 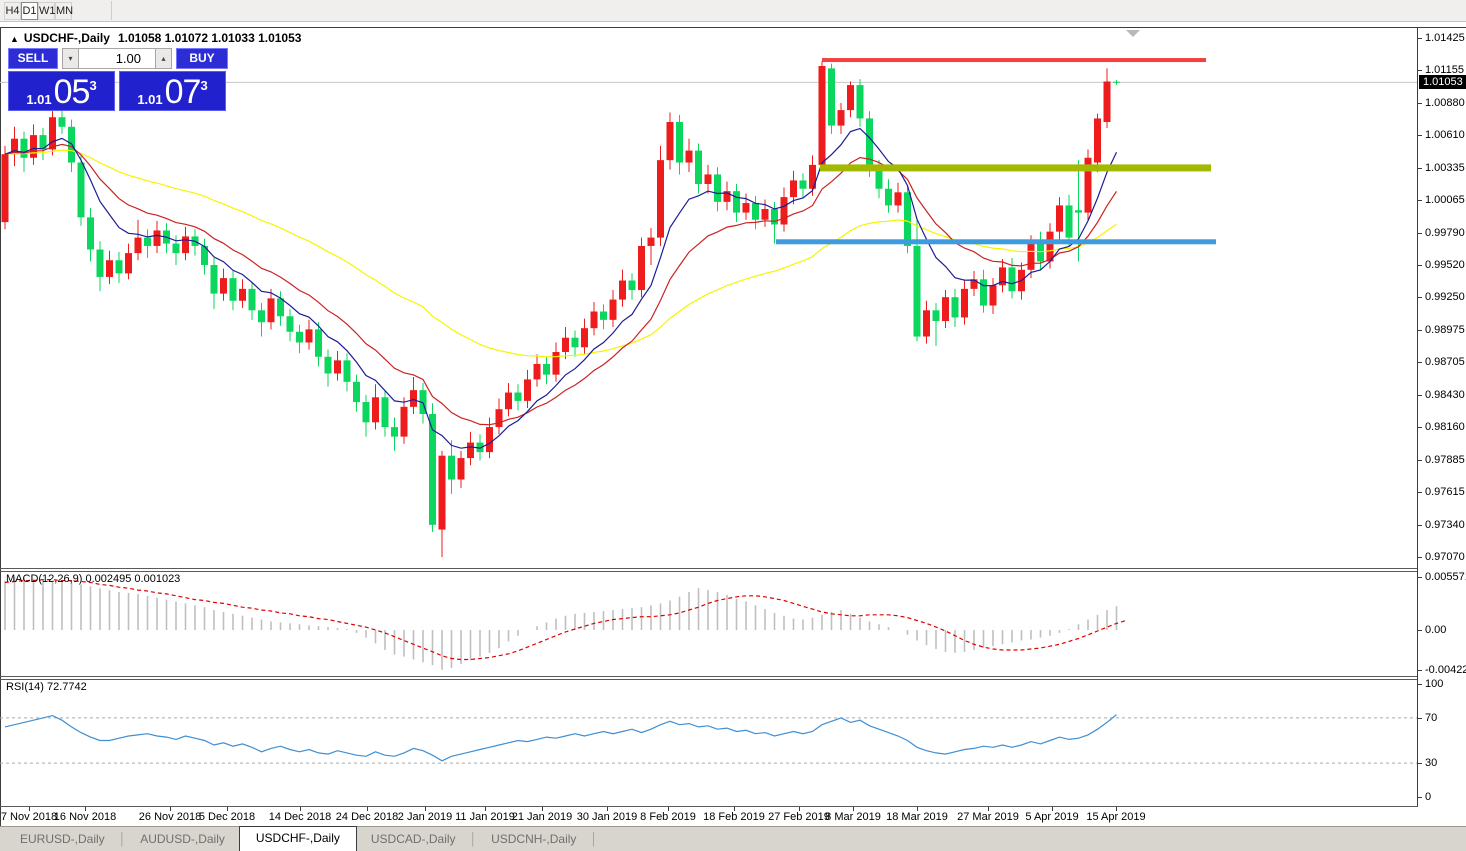 What do you see at coordinates (46, 687) in the screenshot?
I see `rsi-label: RSI(14) 72.7742` at bounding box center [46, 687].